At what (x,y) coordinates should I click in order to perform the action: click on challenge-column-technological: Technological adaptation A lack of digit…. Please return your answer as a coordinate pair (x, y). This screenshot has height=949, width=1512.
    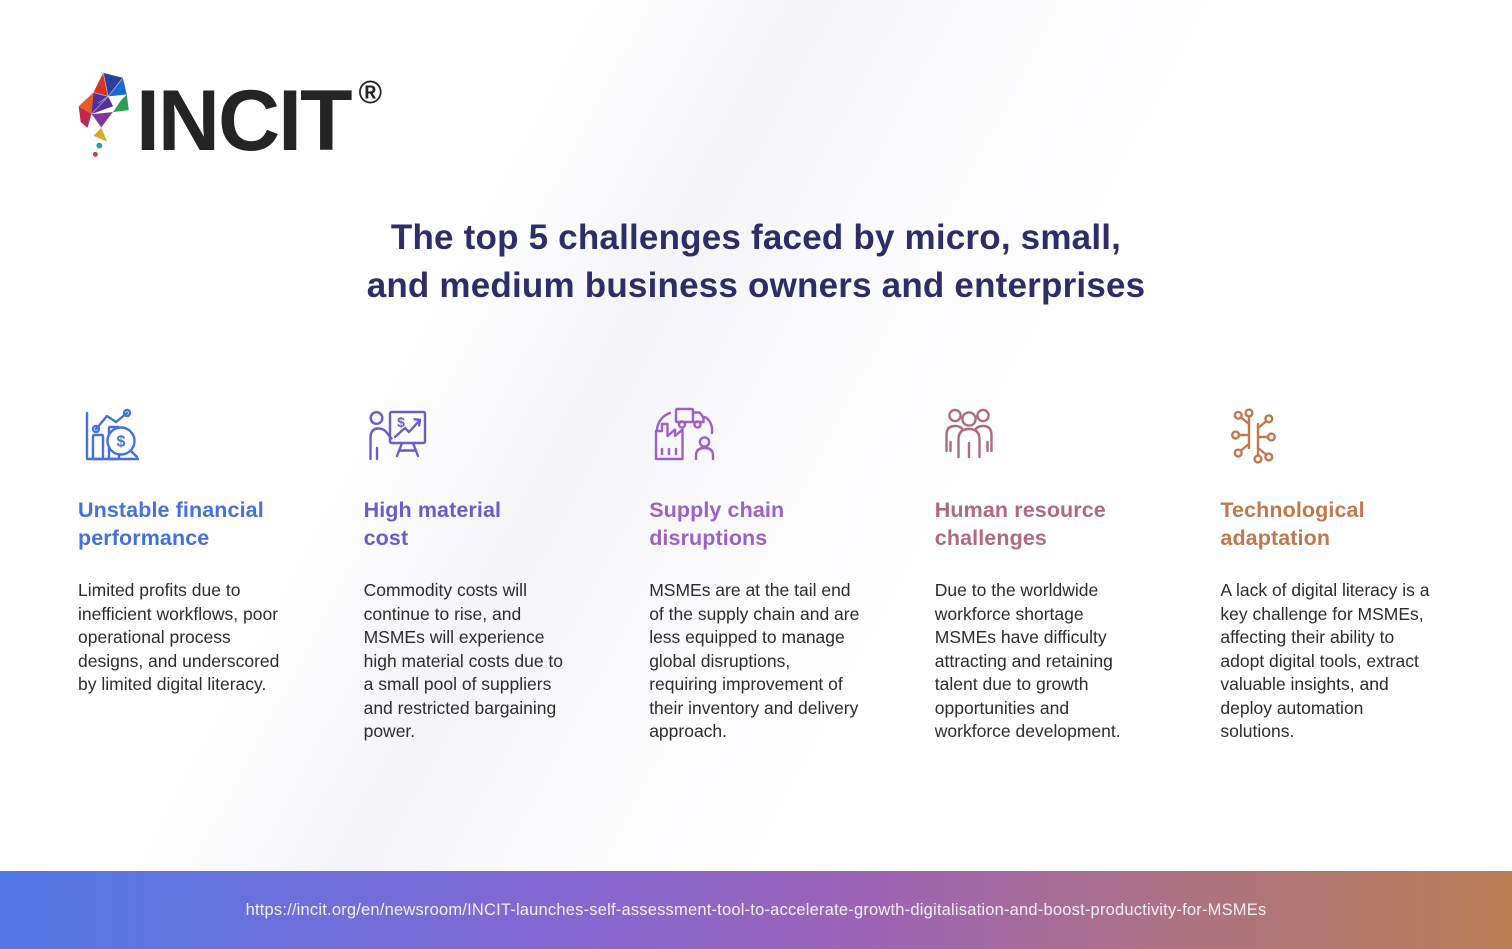
    Looking at the image, I should click on (1327, 573).